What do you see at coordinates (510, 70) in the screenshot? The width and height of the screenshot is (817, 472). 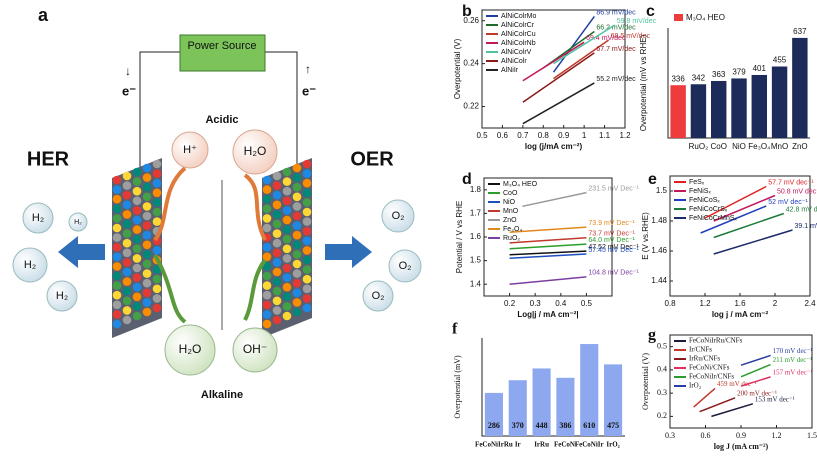 I see `legend-label: AlNiIr` at bounding box center [510, 70].